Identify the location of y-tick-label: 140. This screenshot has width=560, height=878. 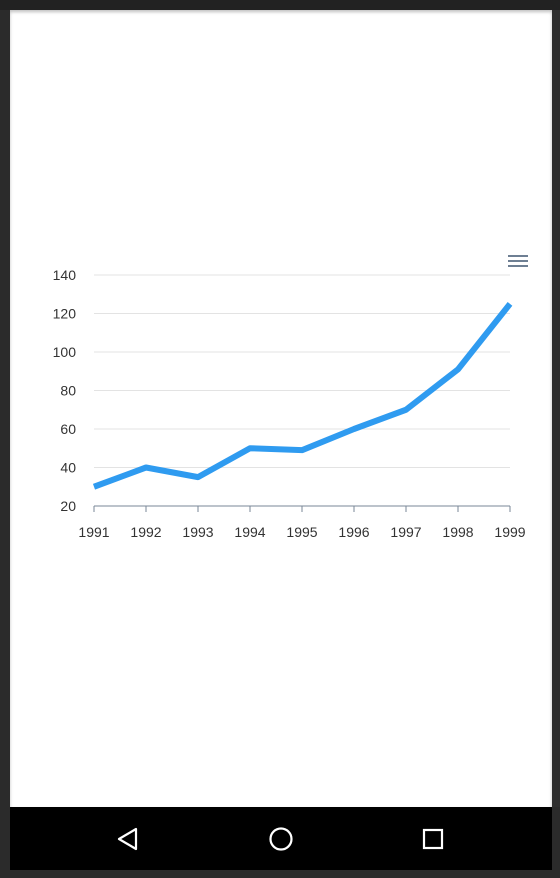
(65, 275).